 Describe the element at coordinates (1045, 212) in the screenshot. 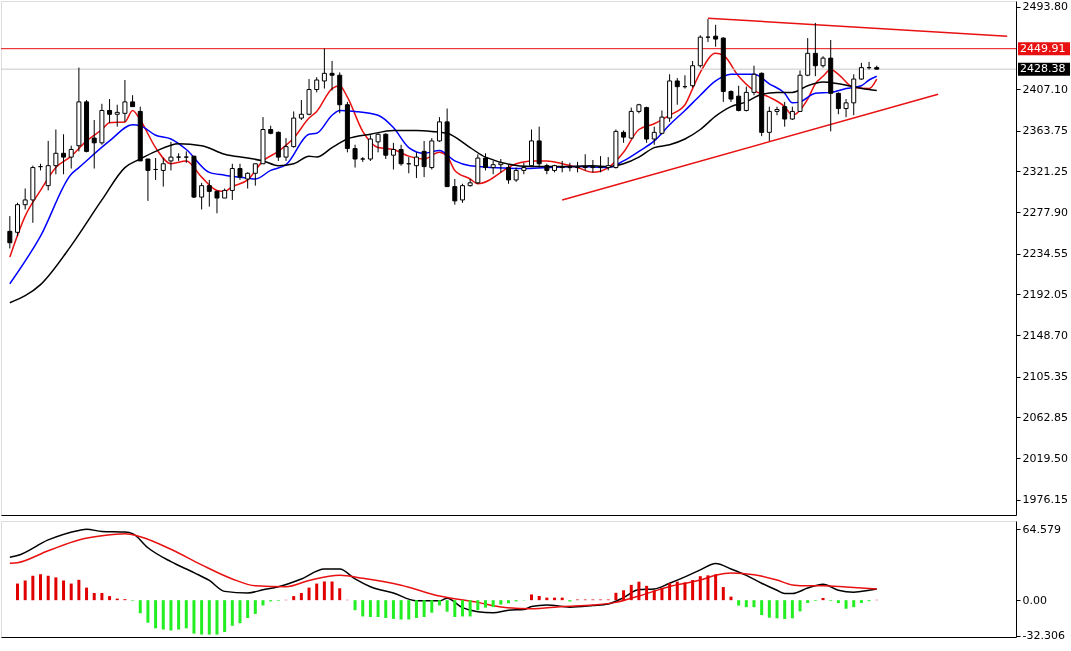

I see `y-tick-label: 2277.90` at that location.